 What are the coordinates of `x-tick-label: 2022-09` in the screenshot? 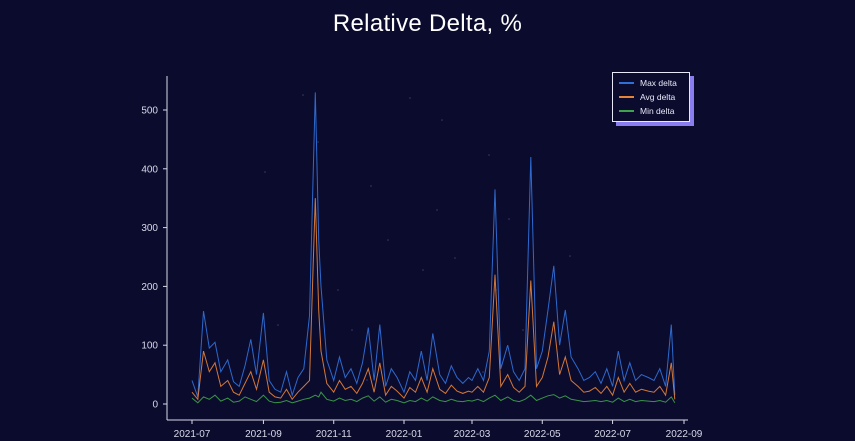 It's located at (684, 434).